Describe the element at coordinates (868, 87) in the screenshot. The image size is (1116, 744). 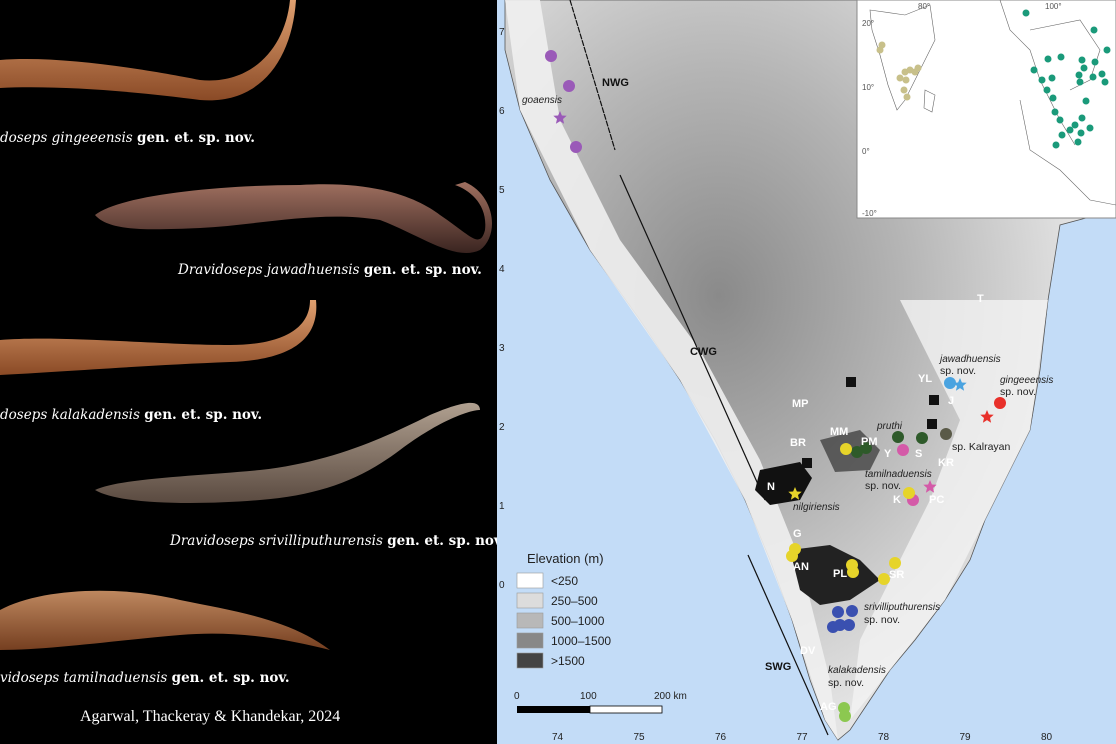
I see `inset-lat-10: 10°` at that location.